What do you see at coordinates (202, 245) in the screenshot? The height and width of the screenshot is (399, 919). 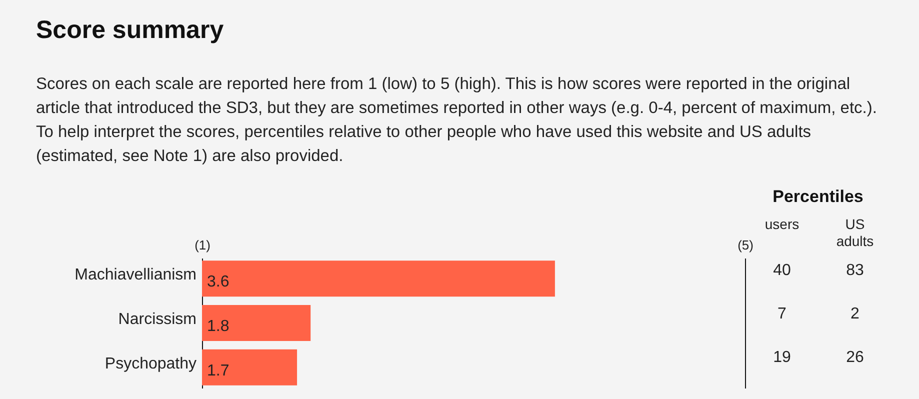 I see `x-tick-label: (1)` at bounding box center [202, 245].